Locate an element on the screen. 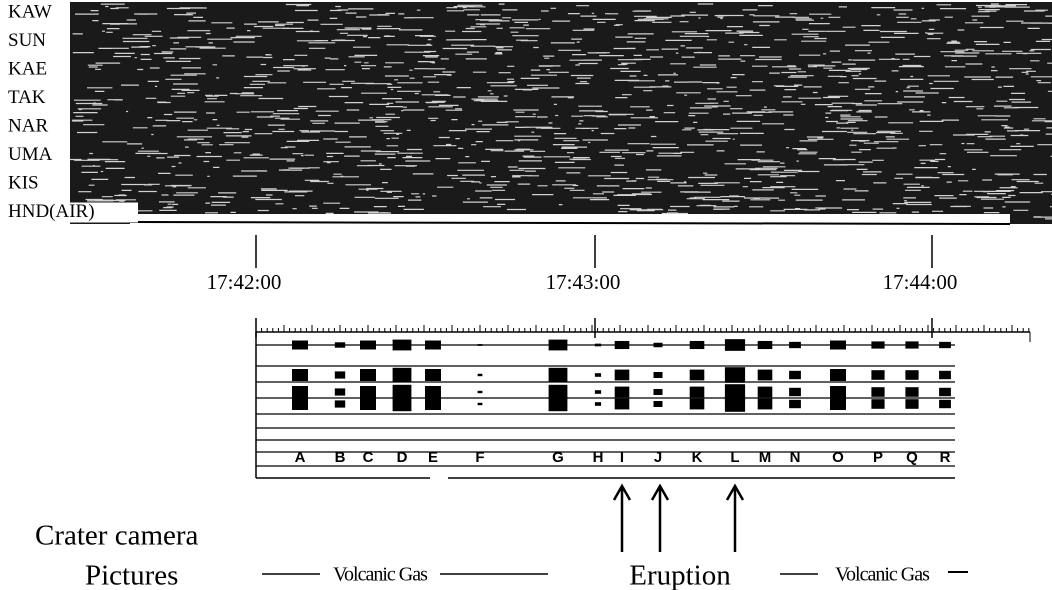  event-letter: H is located at coordinates (598, 457).